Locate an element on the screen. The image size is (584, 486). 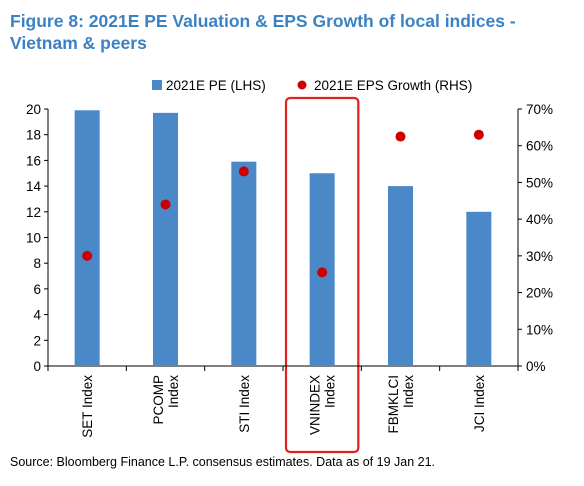
right-tick-label: 50% is located at coordinates (539, 182).